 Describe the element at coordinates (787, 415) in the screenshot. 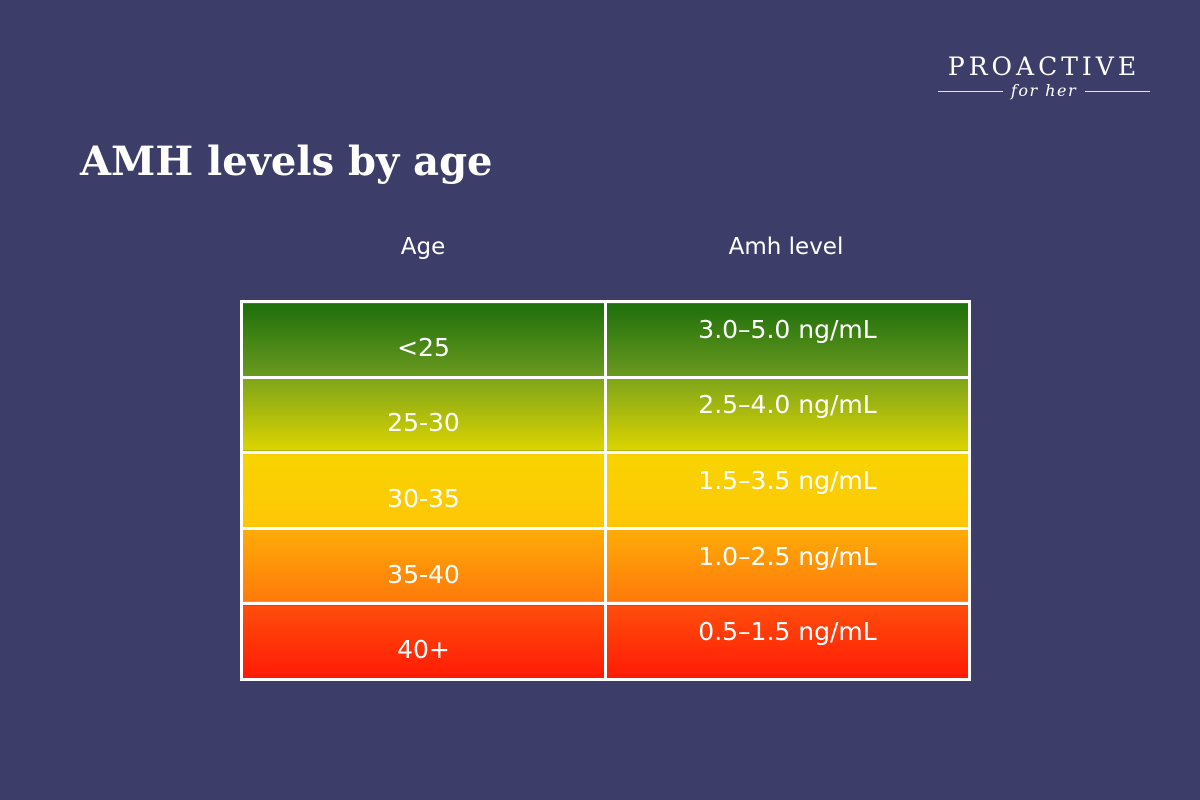

I see `amh-level-cell: 2.5–4.0 ng/mL` at that location.